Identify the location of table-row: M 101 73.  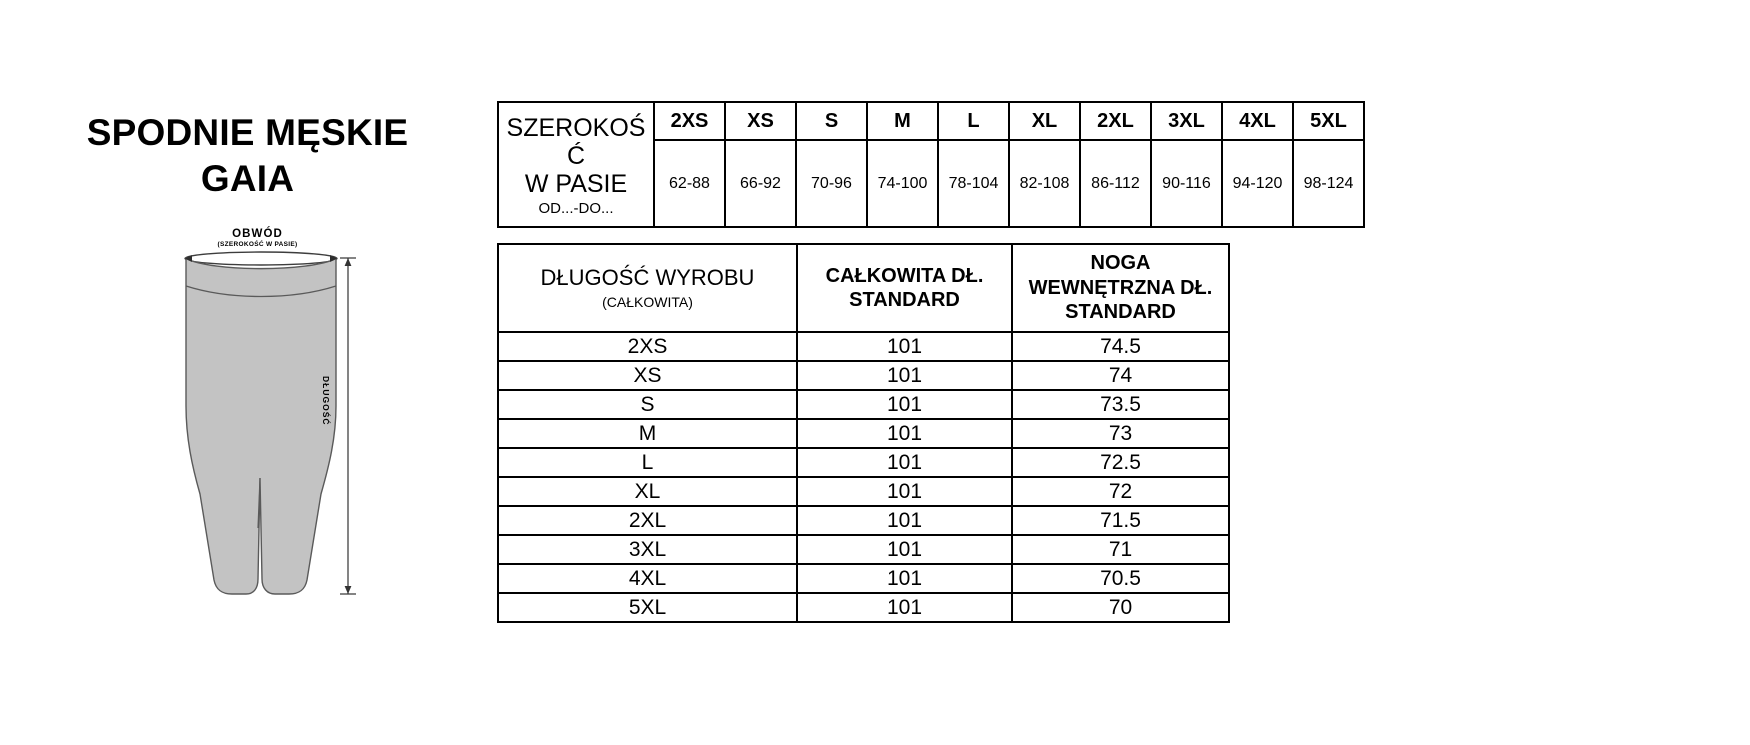
(863, 433).